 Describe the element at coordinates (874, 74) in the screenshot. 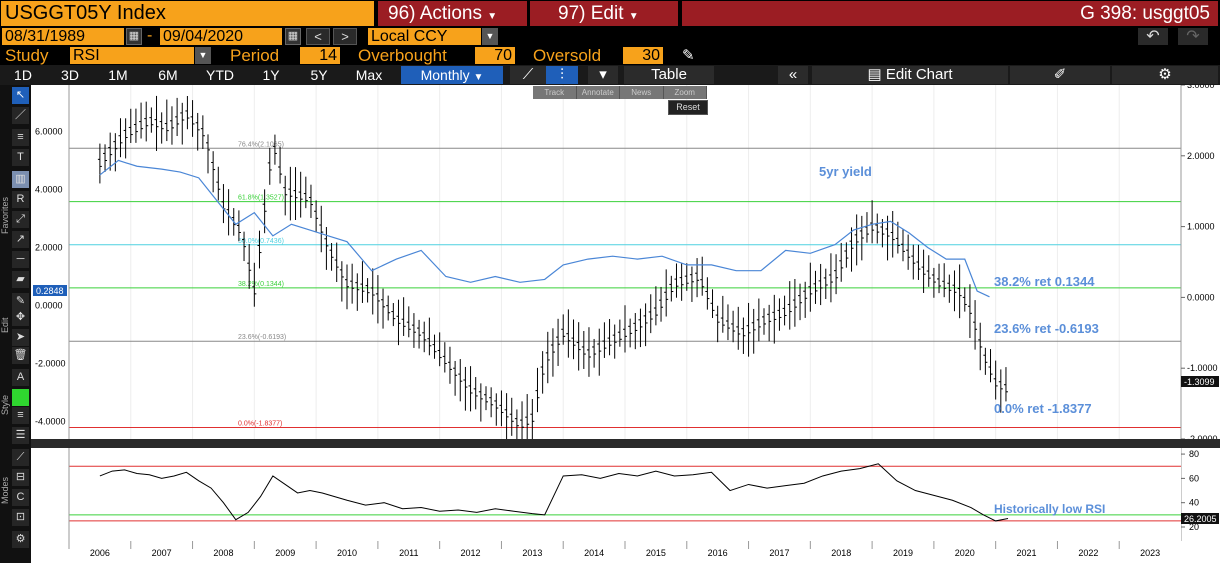

I see `chart-icon: ▤` at that location.